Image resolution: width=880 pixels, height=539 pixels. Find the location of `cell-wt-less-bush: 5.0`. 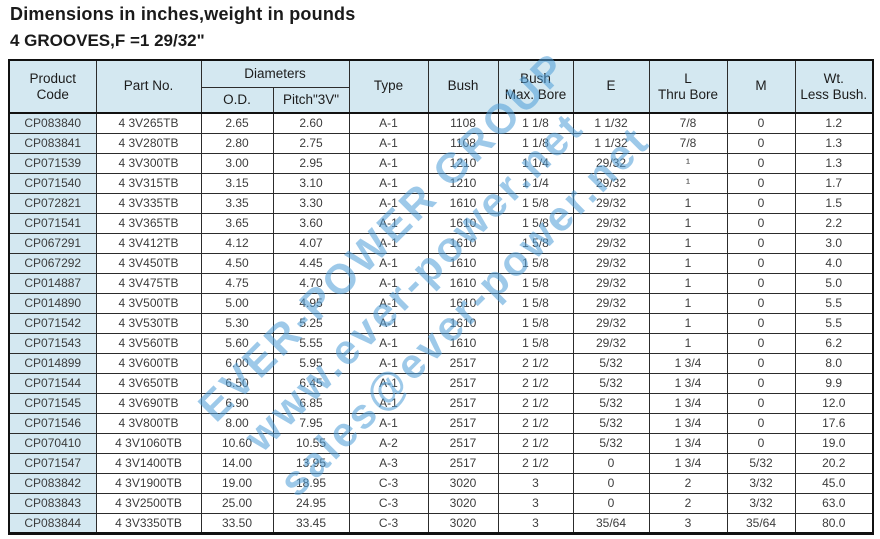

cell-wt-less-bush: 5.0 is located at coordinates (834, 283).